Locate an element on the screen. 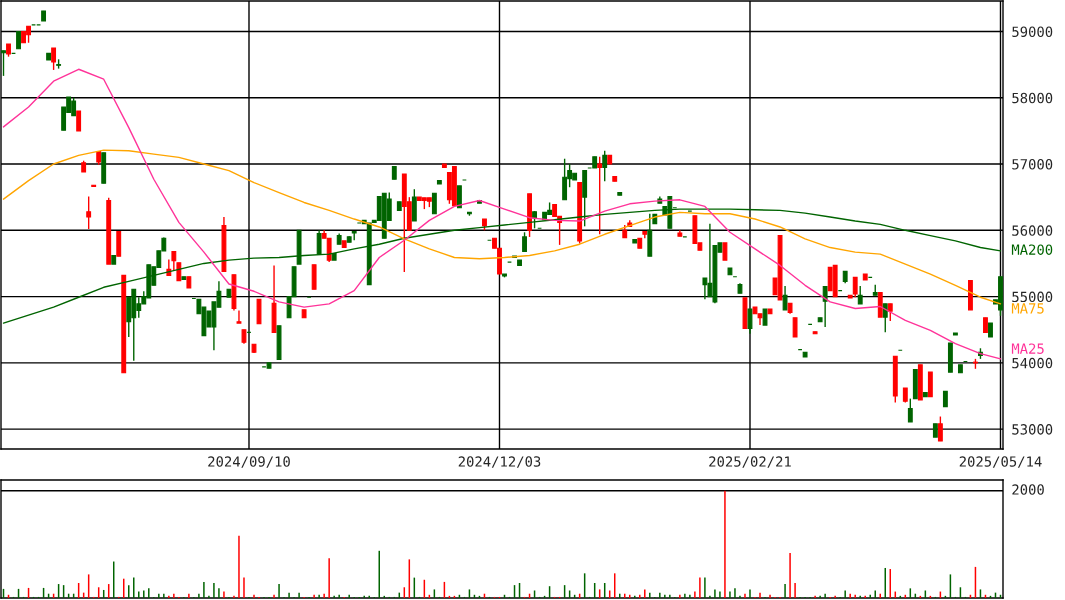  y-tick-label: 53000 is located at coordinates (1032, 429).